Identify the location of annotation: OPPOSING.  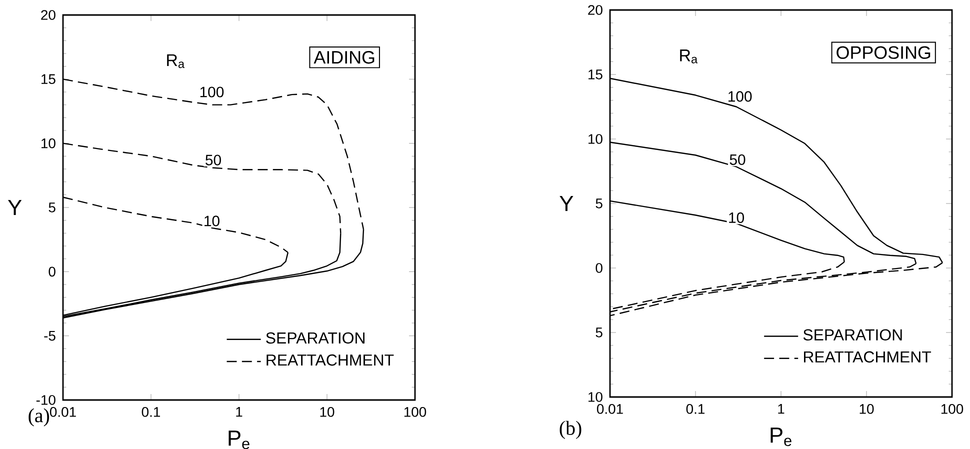
(883, 52).